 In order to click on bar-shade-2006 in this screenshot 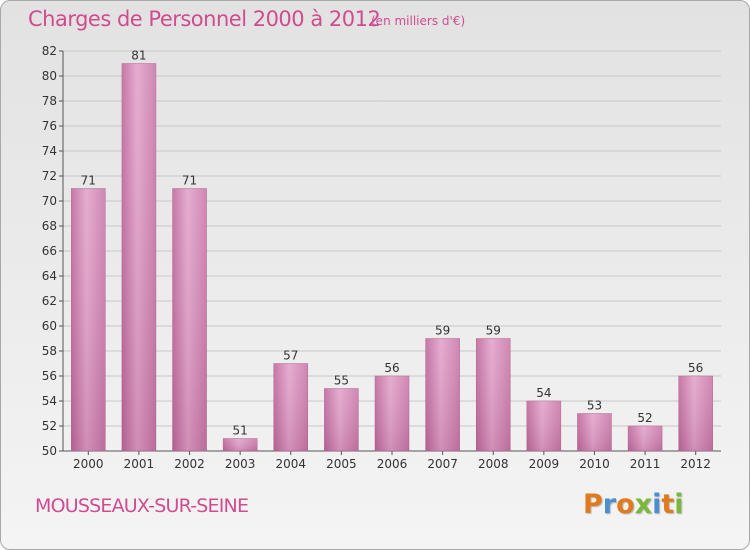, I will do `click(392, 413)`.